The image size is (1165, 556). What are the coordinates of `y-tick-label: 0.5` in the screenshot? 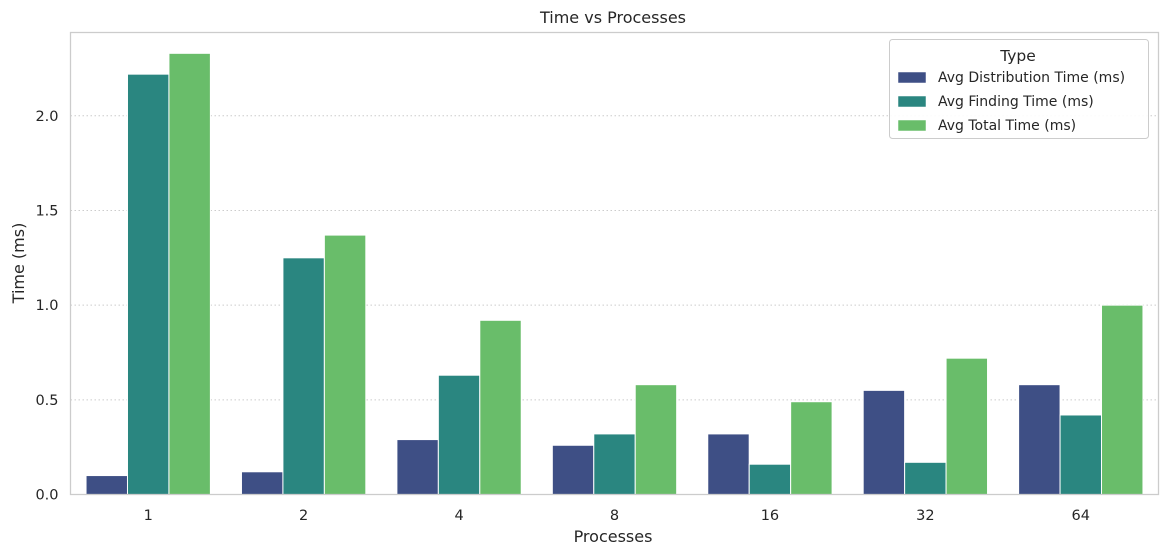 It's located at (46, 401).